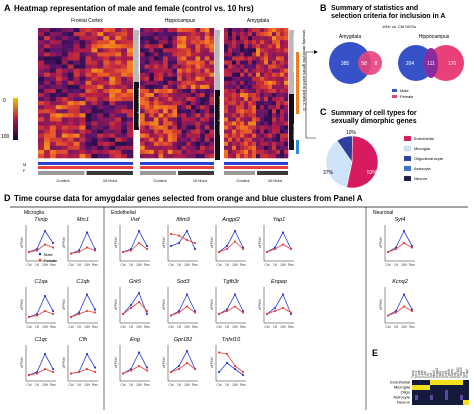 This screenshot has width=474, height=414. What do you see at coordinates (294, 53) in the screenshot?
I see `cluster-label: Increased expression` at bounding box center [294, 53].